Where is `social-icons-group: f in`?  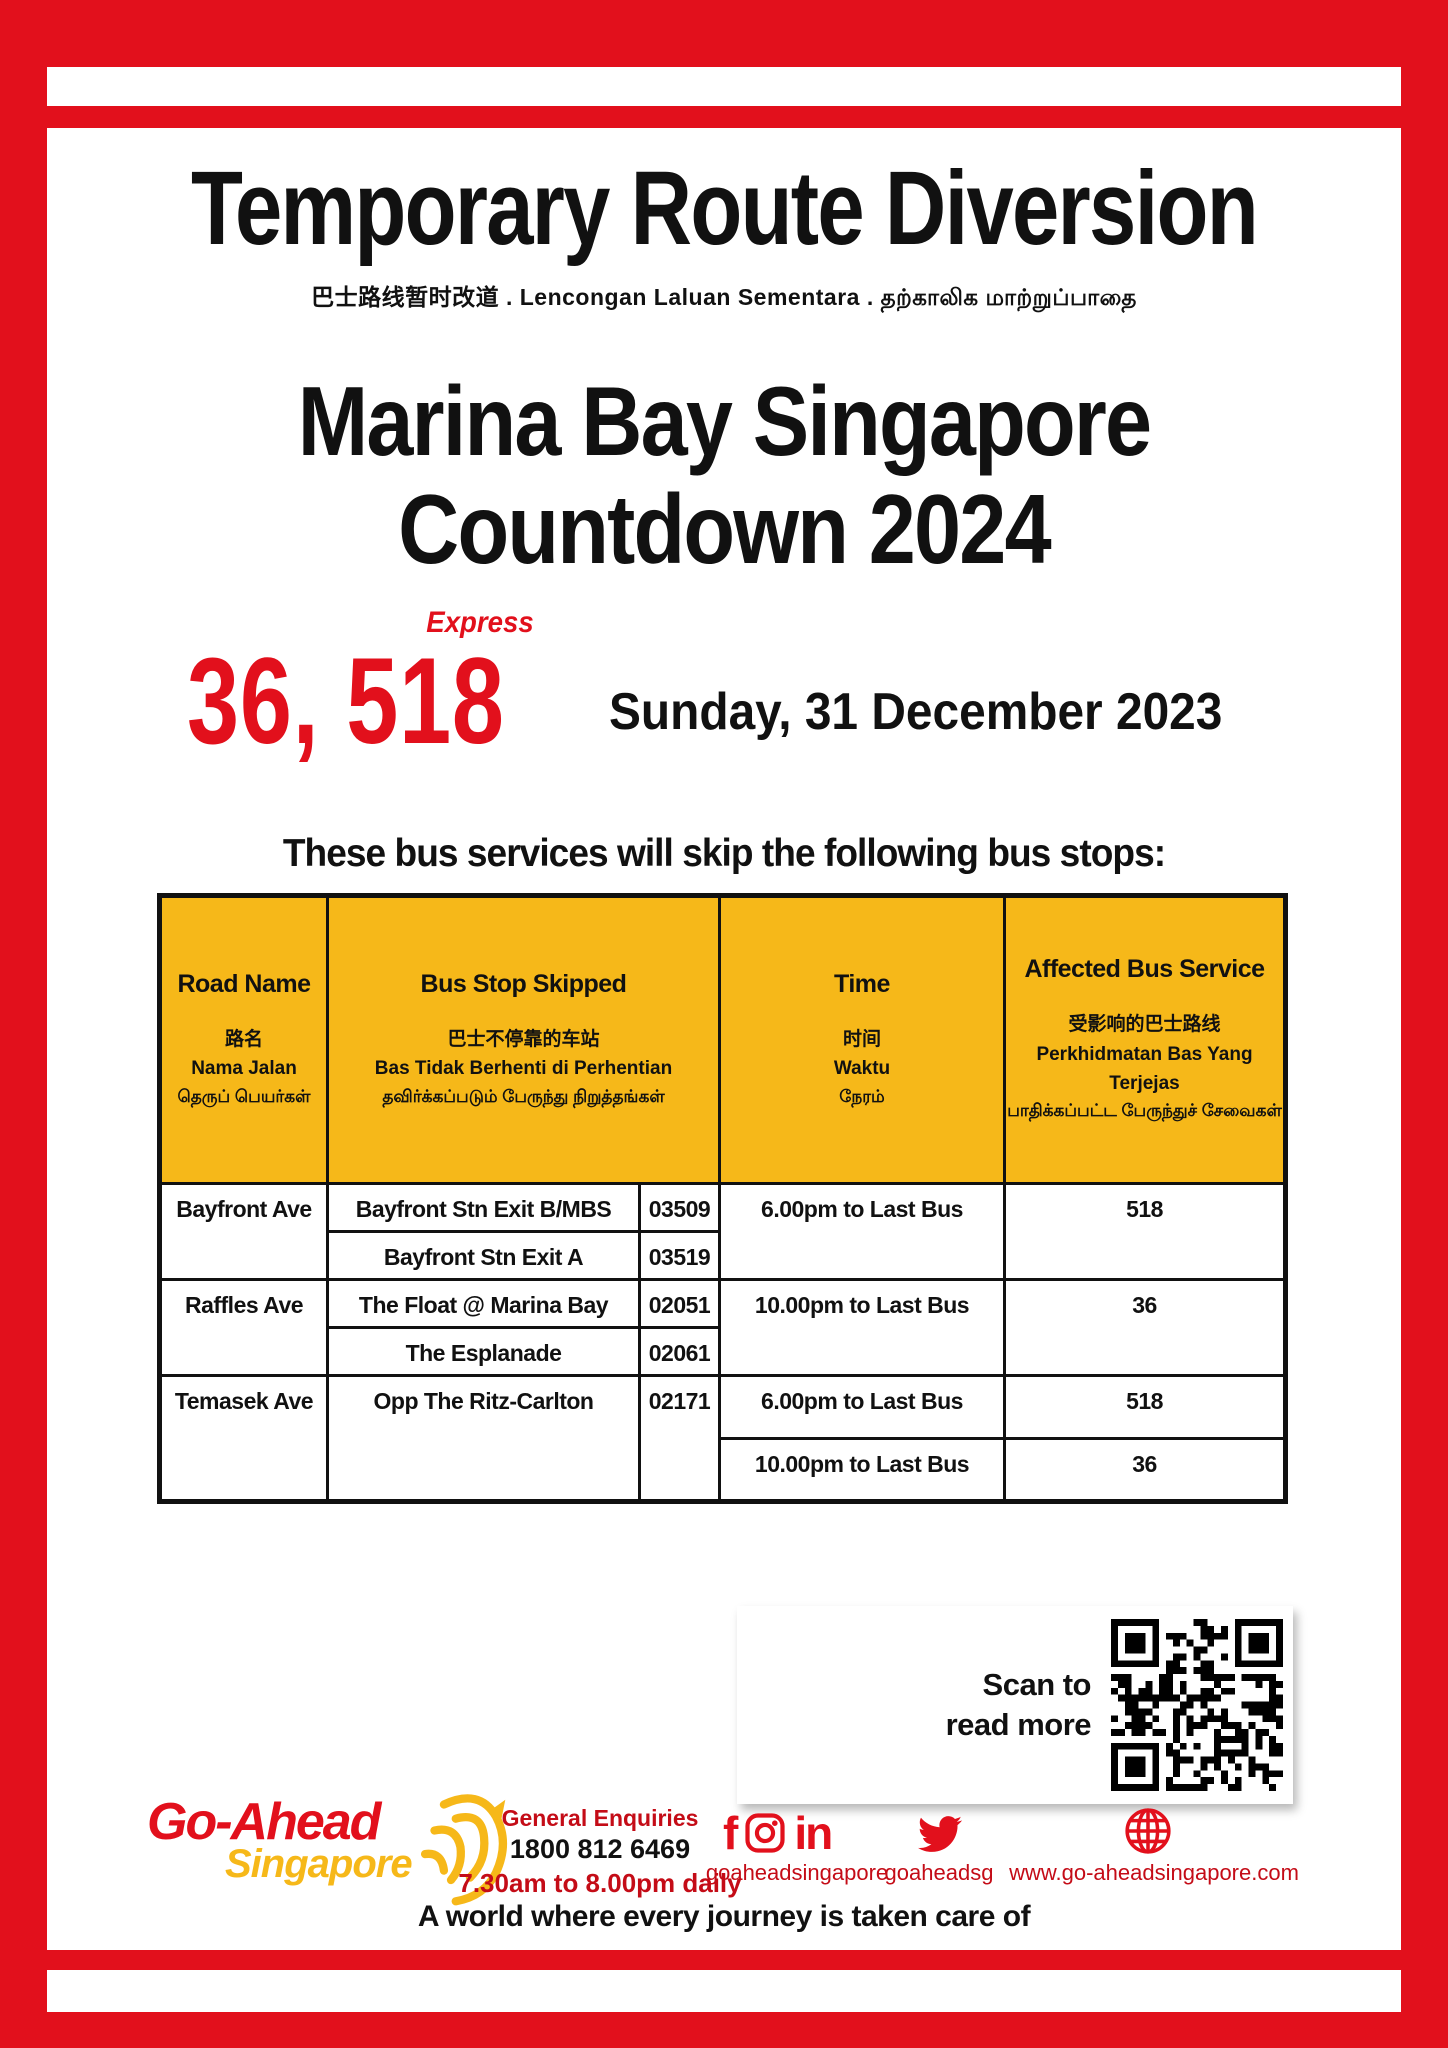
social-icons-group: f in is located at coordinates (778, 1833).